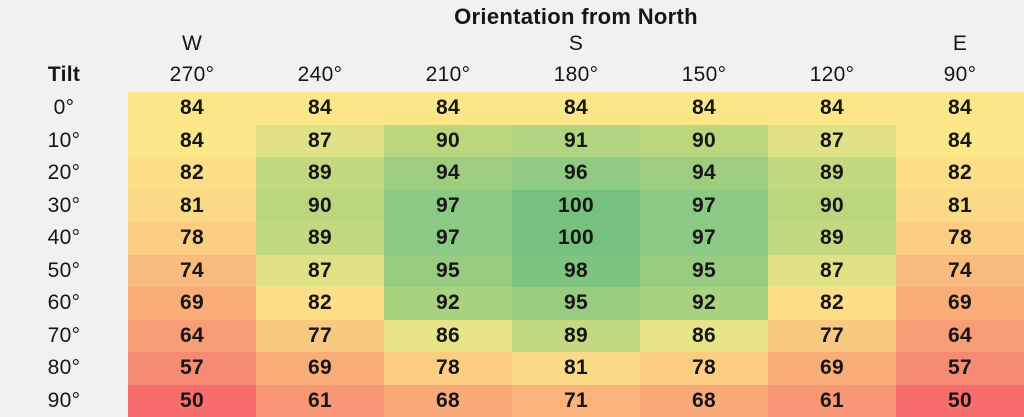 The image size is (1024, 417). I want to click on row-label-2: 20°, so click(64, 173).